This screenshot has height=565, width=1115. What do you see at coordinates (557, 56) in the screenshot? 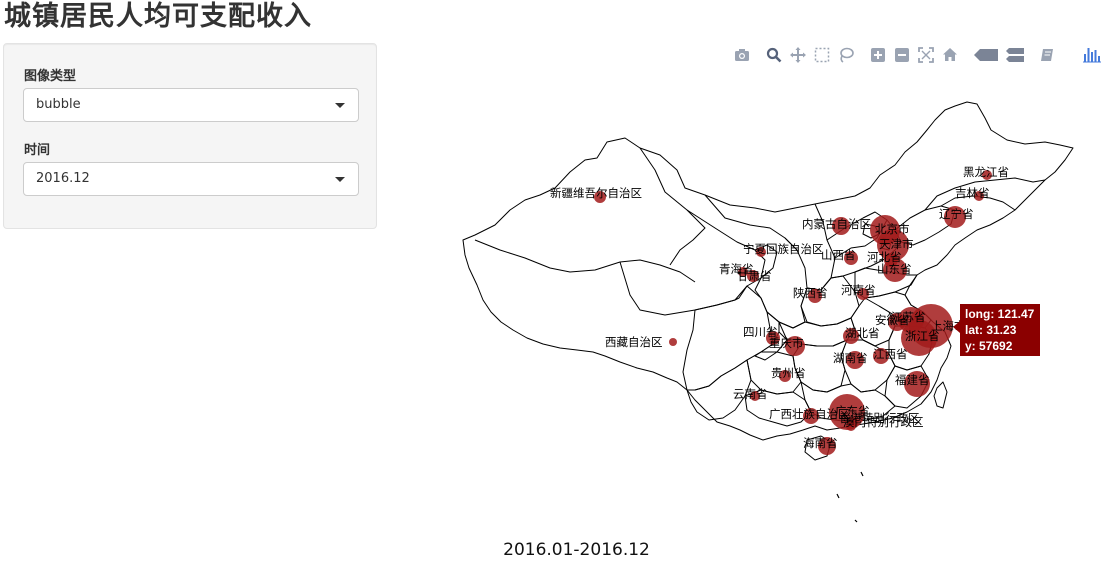
I see `modebar` at bounding box center [557, 56].